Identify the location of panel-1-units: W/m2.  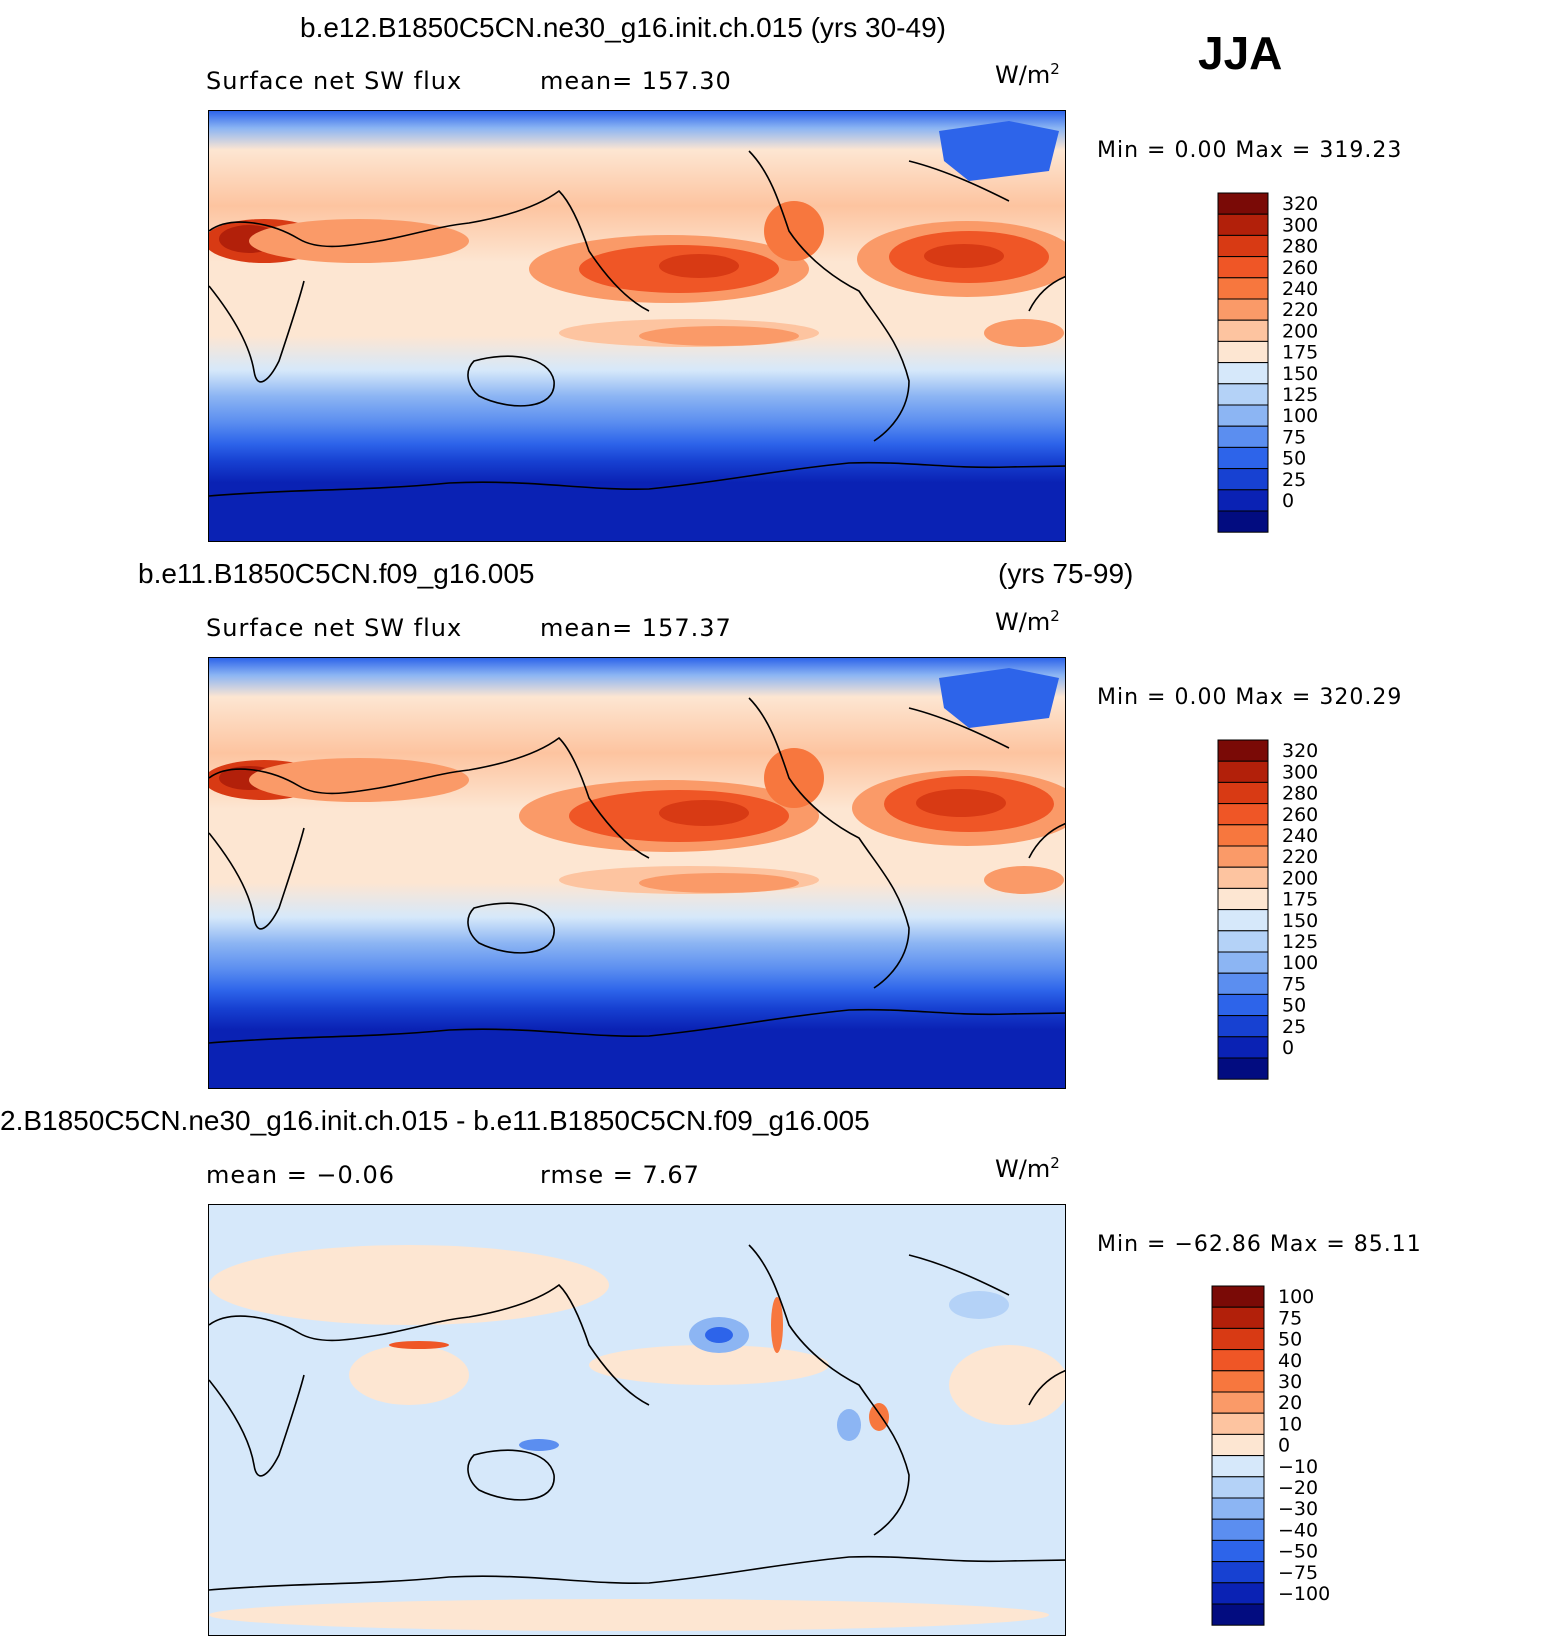
(1027, 74).